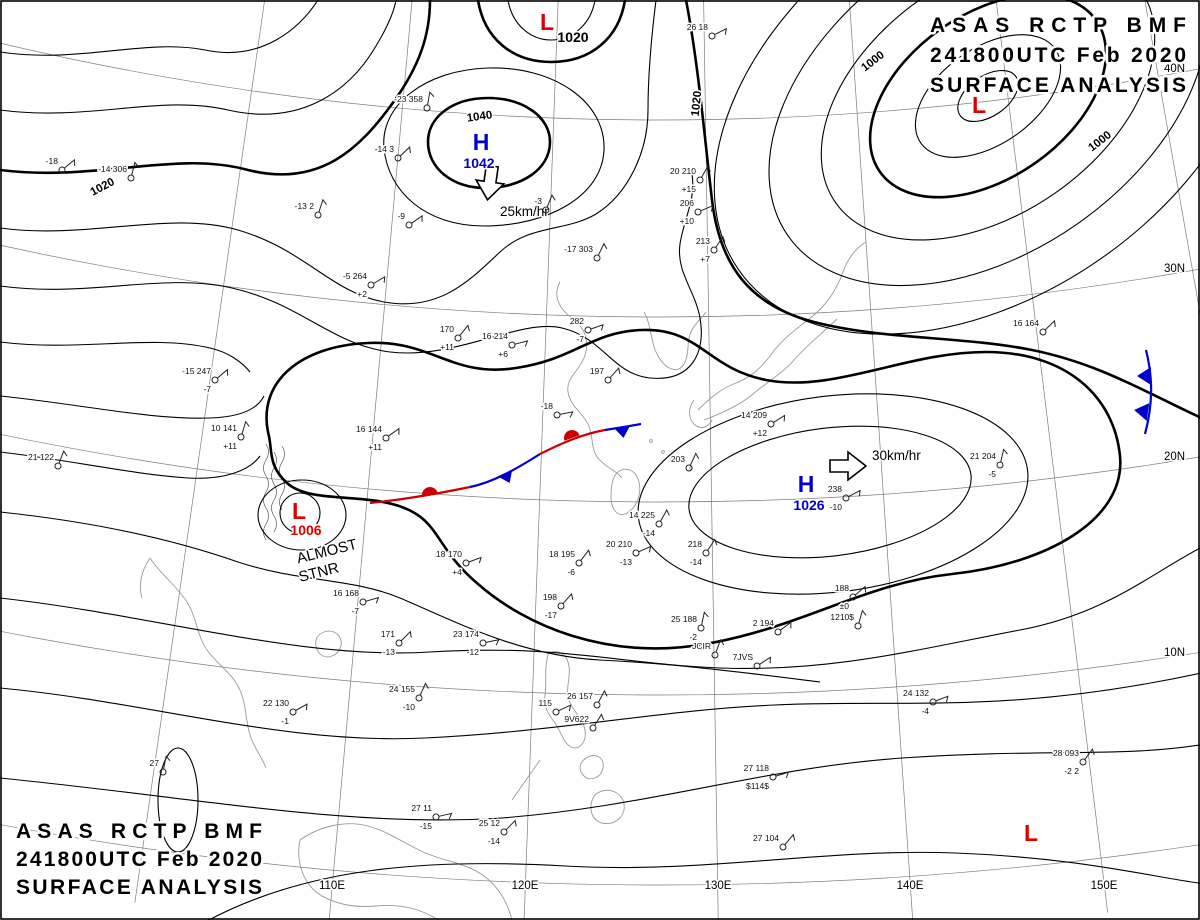  Describe the element at coordinates (205, 380) in the screenshot. I see `station-plot: -15 247 -7` at that location.